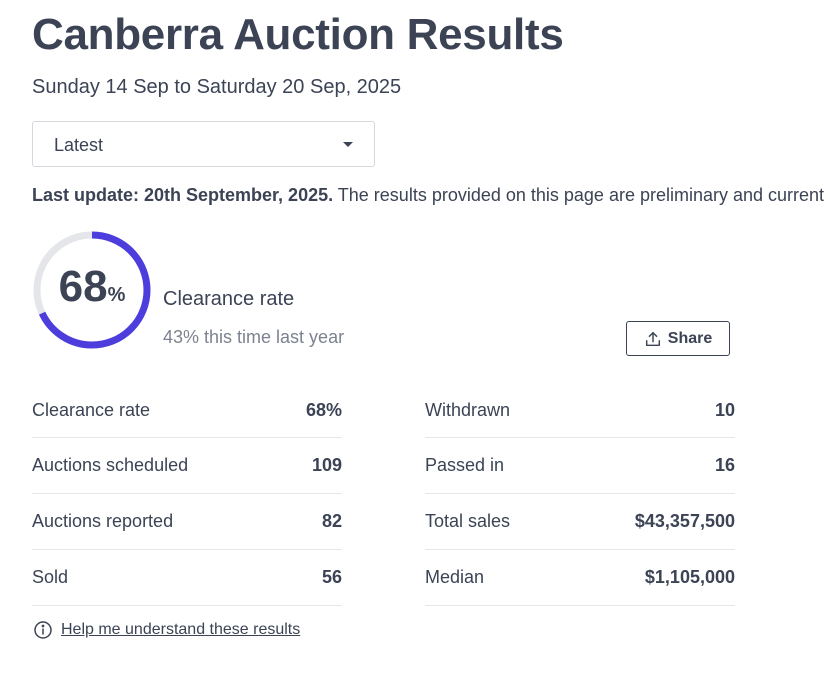  I want to click on help-link-row: Help me understand these results, so click(166, 630).